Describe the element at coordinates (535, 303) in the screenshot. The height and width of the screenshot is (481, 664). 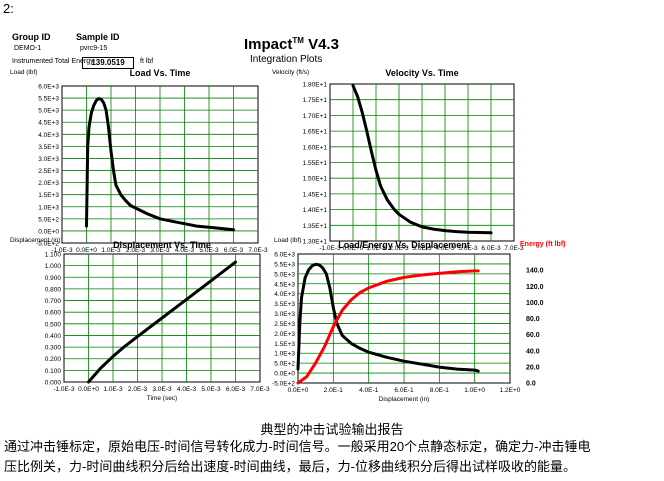
I see `chart4-y2-tick-label: 100.0` at that location.